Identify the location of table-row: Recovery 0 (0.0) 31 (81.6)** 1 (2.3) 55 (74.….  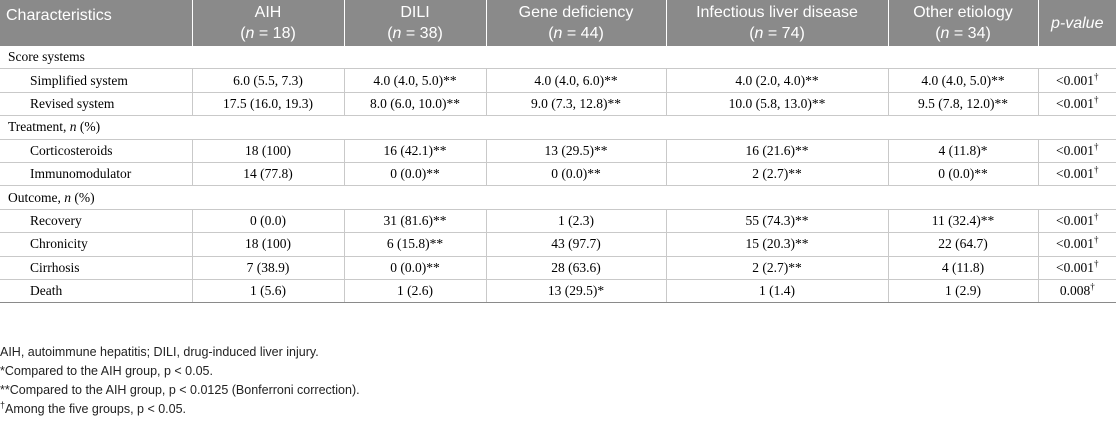
(558, 221).